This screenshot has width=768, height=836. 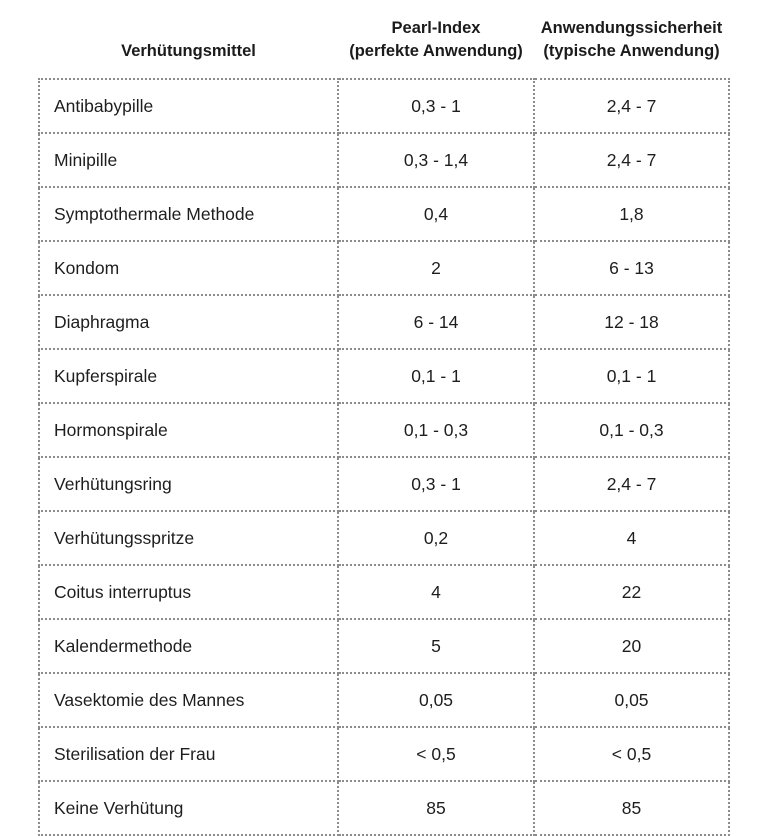 I want to click on pearl-perfect-cell: 0,1 - 1, so click(x=436, y=376).